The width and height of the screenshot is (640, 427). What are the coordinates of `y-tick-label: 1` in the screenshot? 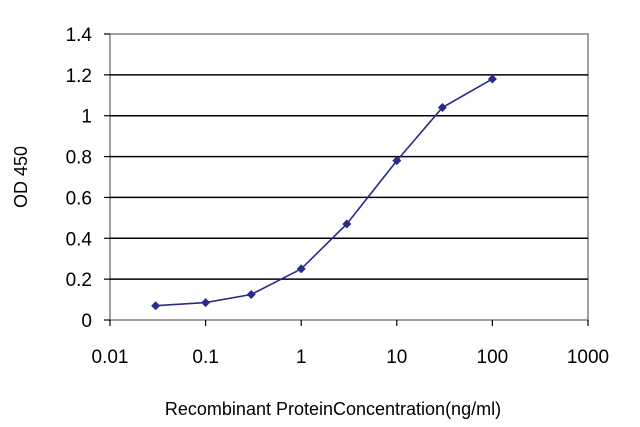 It's located at (86, 117).